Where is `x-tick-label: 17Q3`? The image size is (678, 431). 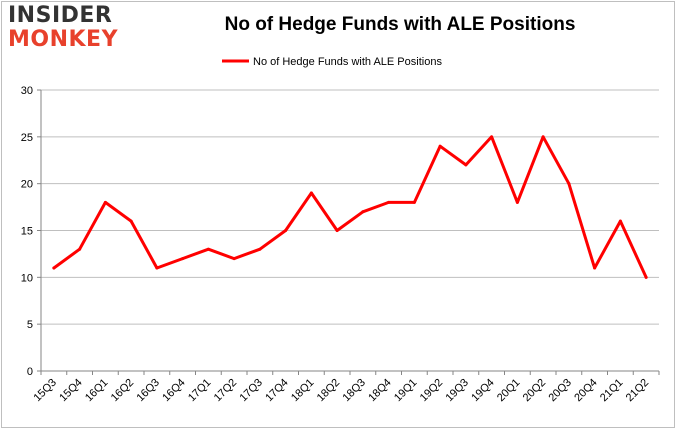
x-tick-label: 17Q3 is located at coordinates (251, 391).